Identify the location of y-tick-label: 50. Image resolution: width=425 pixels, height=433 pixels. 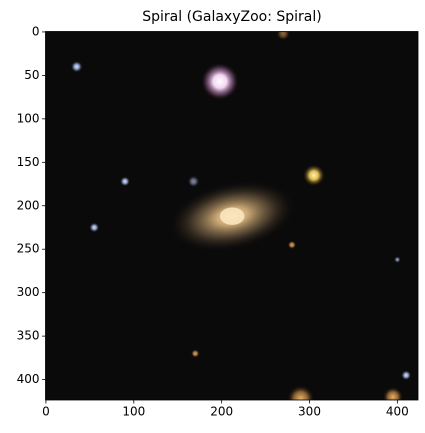
(31, 75).